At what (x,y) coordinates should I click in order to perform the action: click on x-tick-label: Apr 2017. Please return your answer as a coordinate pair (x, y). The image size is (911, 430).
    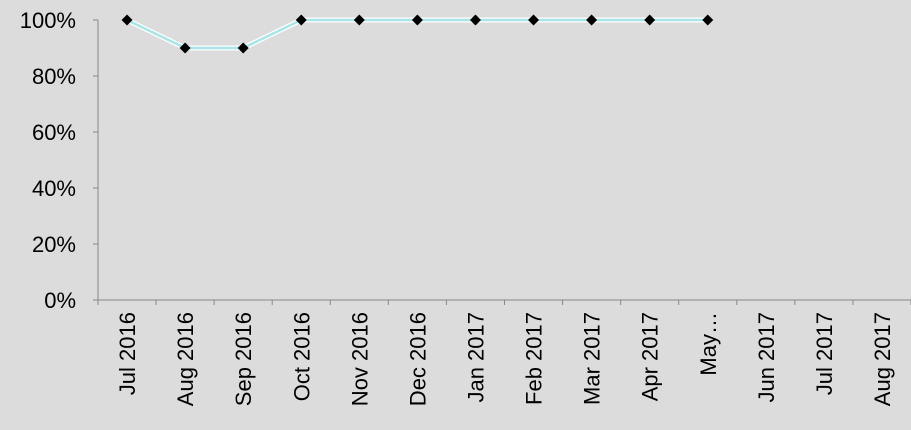
    Looking at the image, I should click on (650, 356).